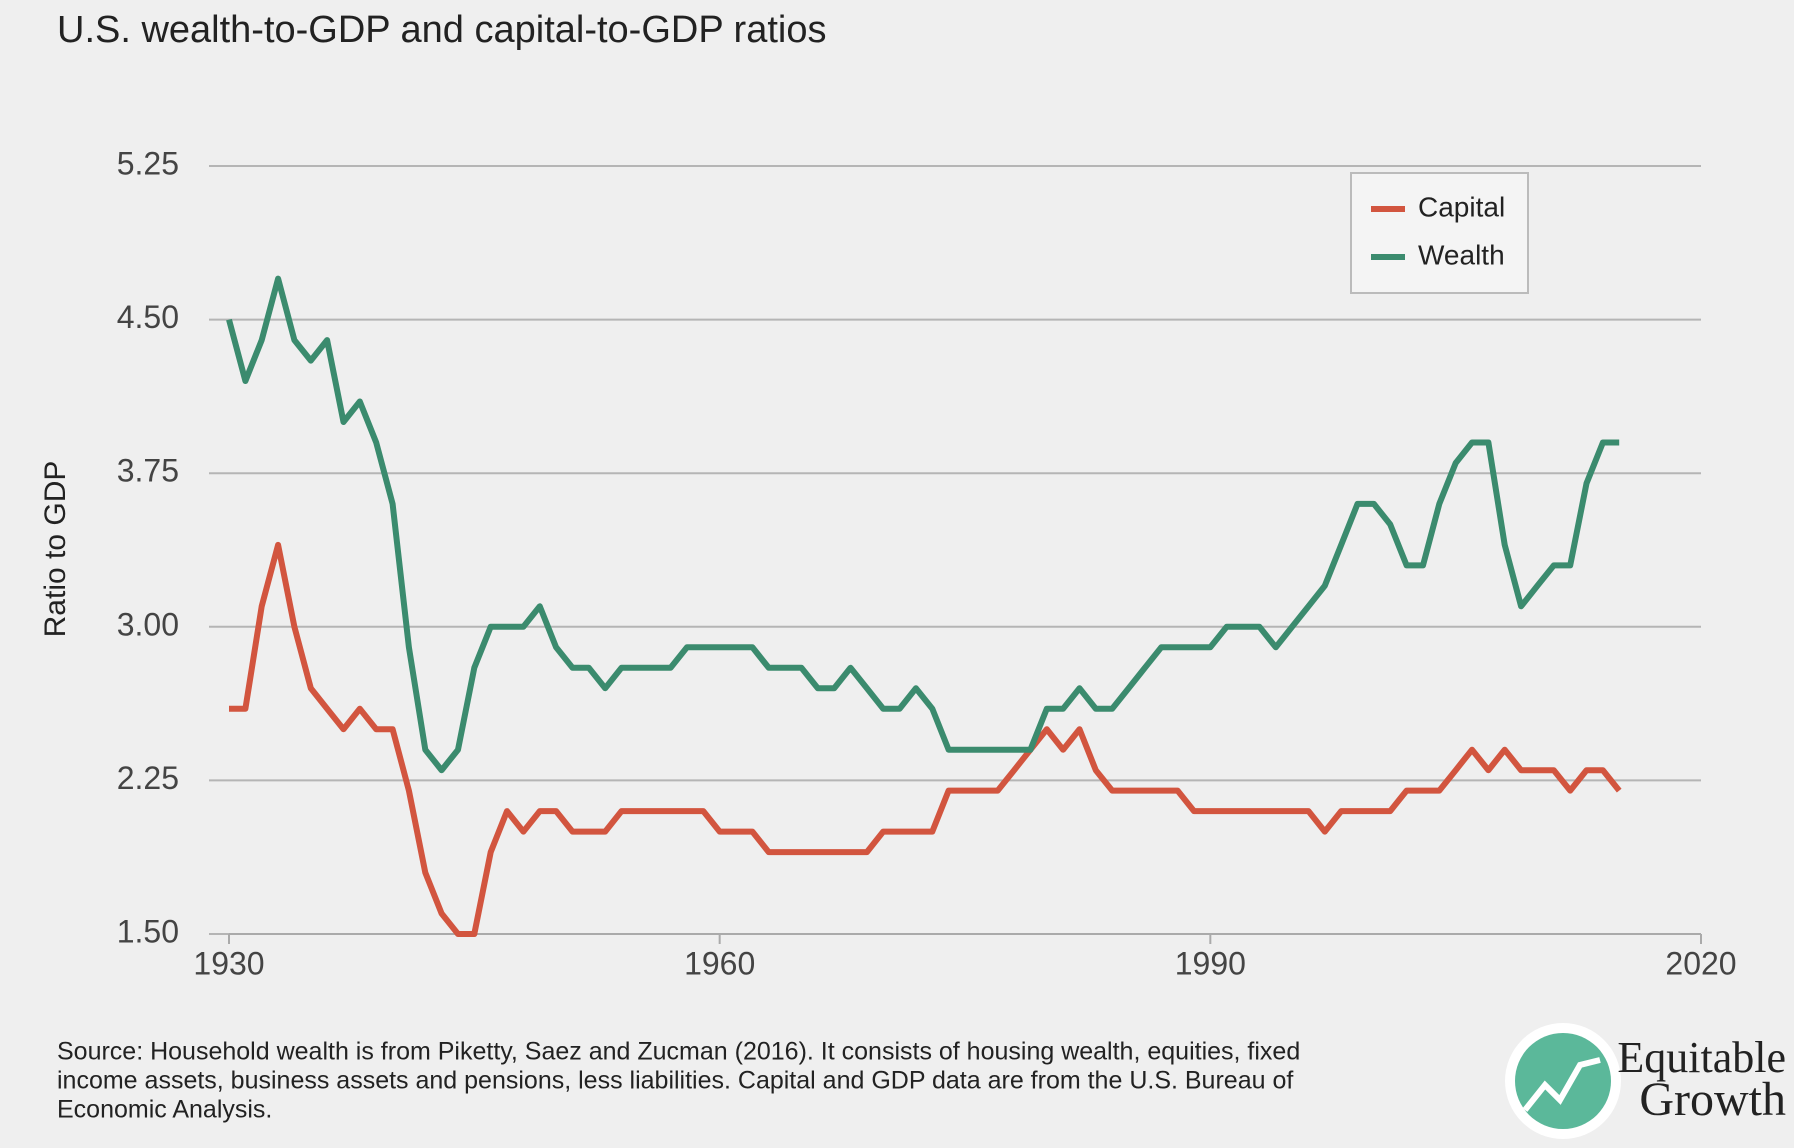 This screenshot has width=1794, height=1148. I want to click on x-tick-label: 2020, so click(1700, 963).